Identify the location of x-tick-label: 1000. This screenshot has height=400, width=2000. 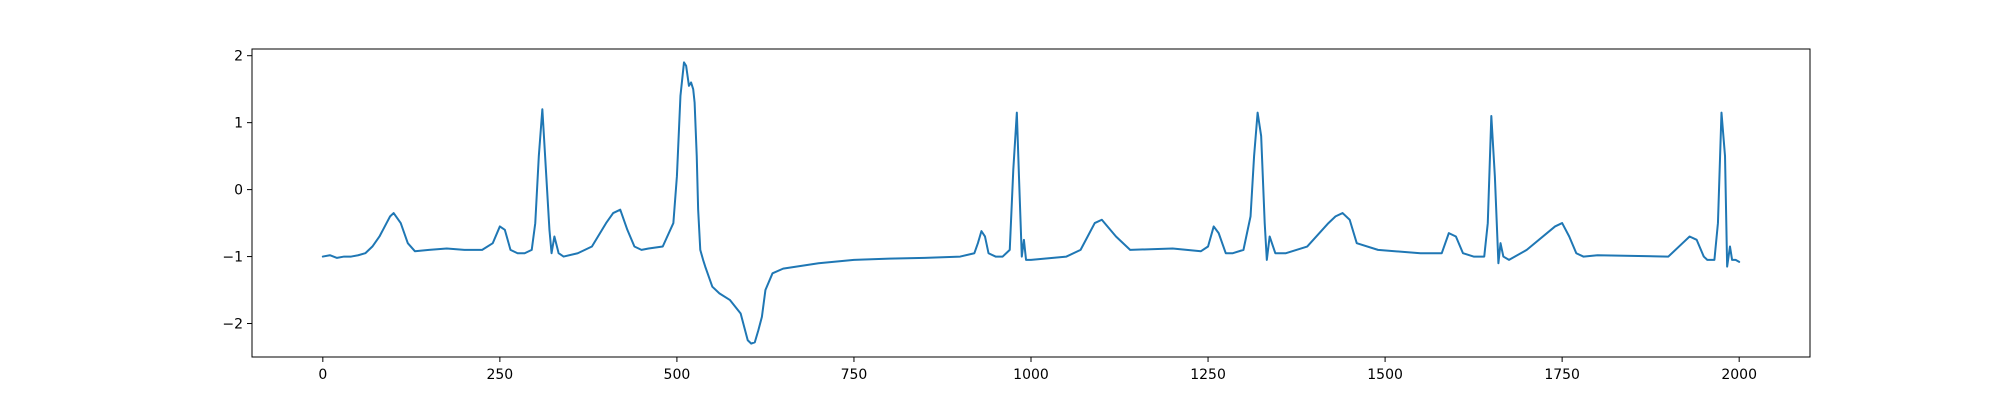
(1031, 375).